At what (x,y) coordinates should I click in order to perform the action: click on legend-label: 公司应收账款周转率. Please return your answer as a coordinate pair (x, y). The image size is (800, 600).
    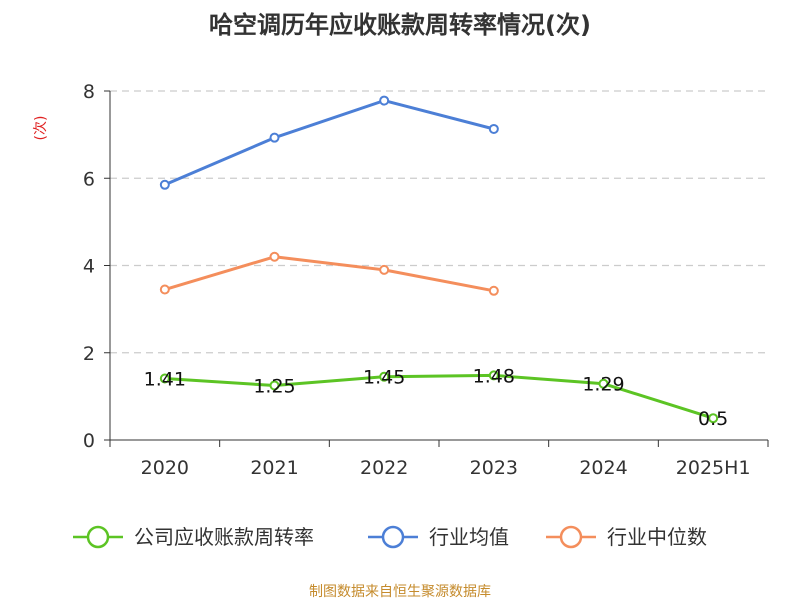
    Looking at the image, I should click on (224, 537).